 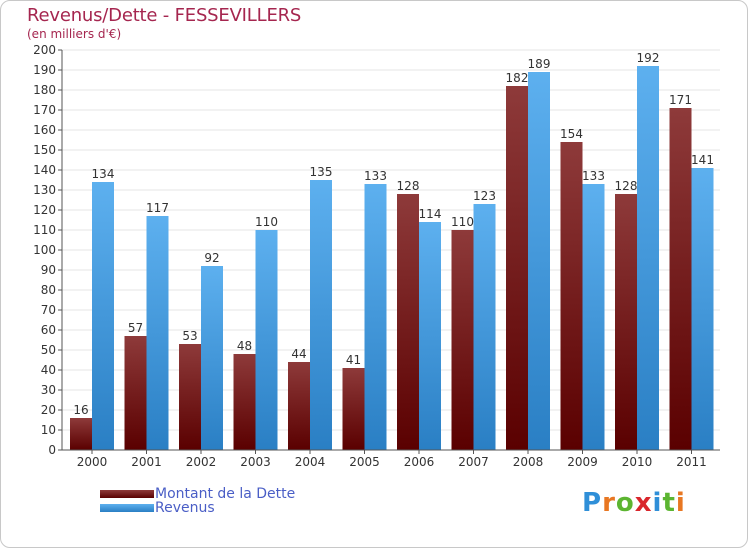 I want to click on logo-letter: P, so click(x=592, y=503).